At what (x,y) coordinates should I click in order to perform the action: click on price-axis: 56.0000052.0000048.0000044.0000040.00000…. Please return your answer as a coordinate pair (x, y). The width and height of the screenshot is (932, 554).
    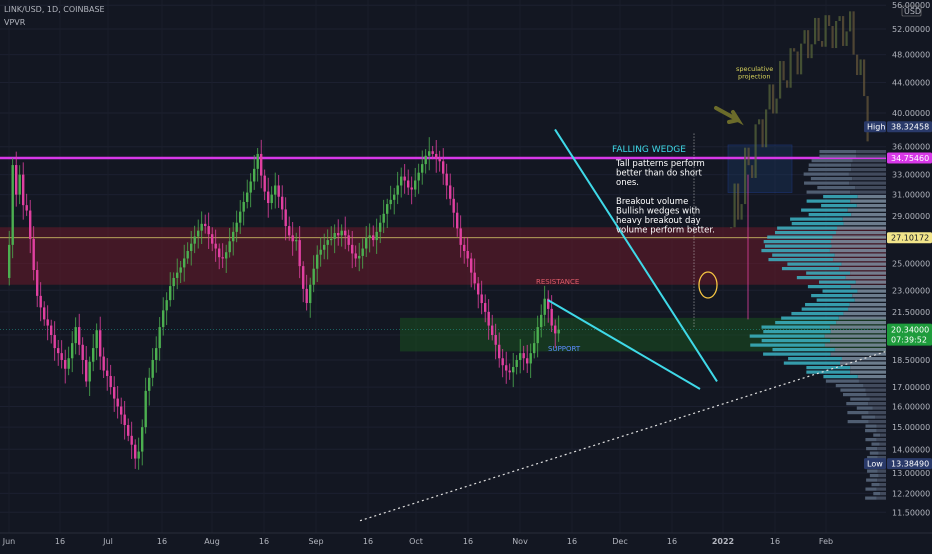
    Looking at the image, I should click on (909, 266).